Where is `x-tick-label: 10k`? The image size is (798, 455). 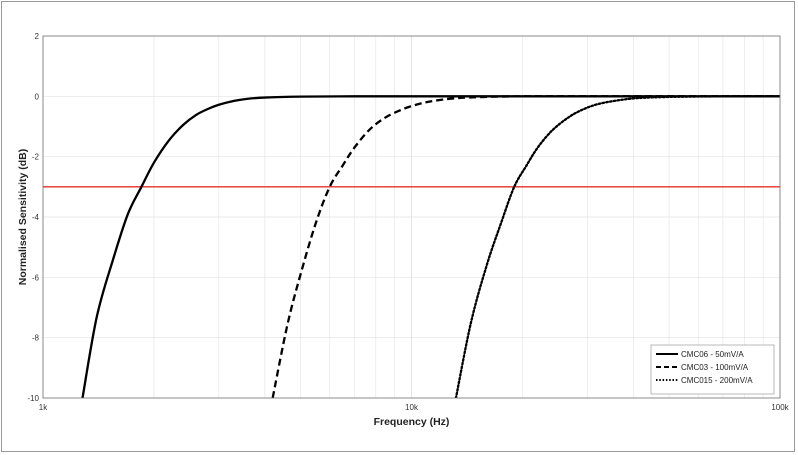 x-tick-label: 10k is located at coordinates (412, 407).